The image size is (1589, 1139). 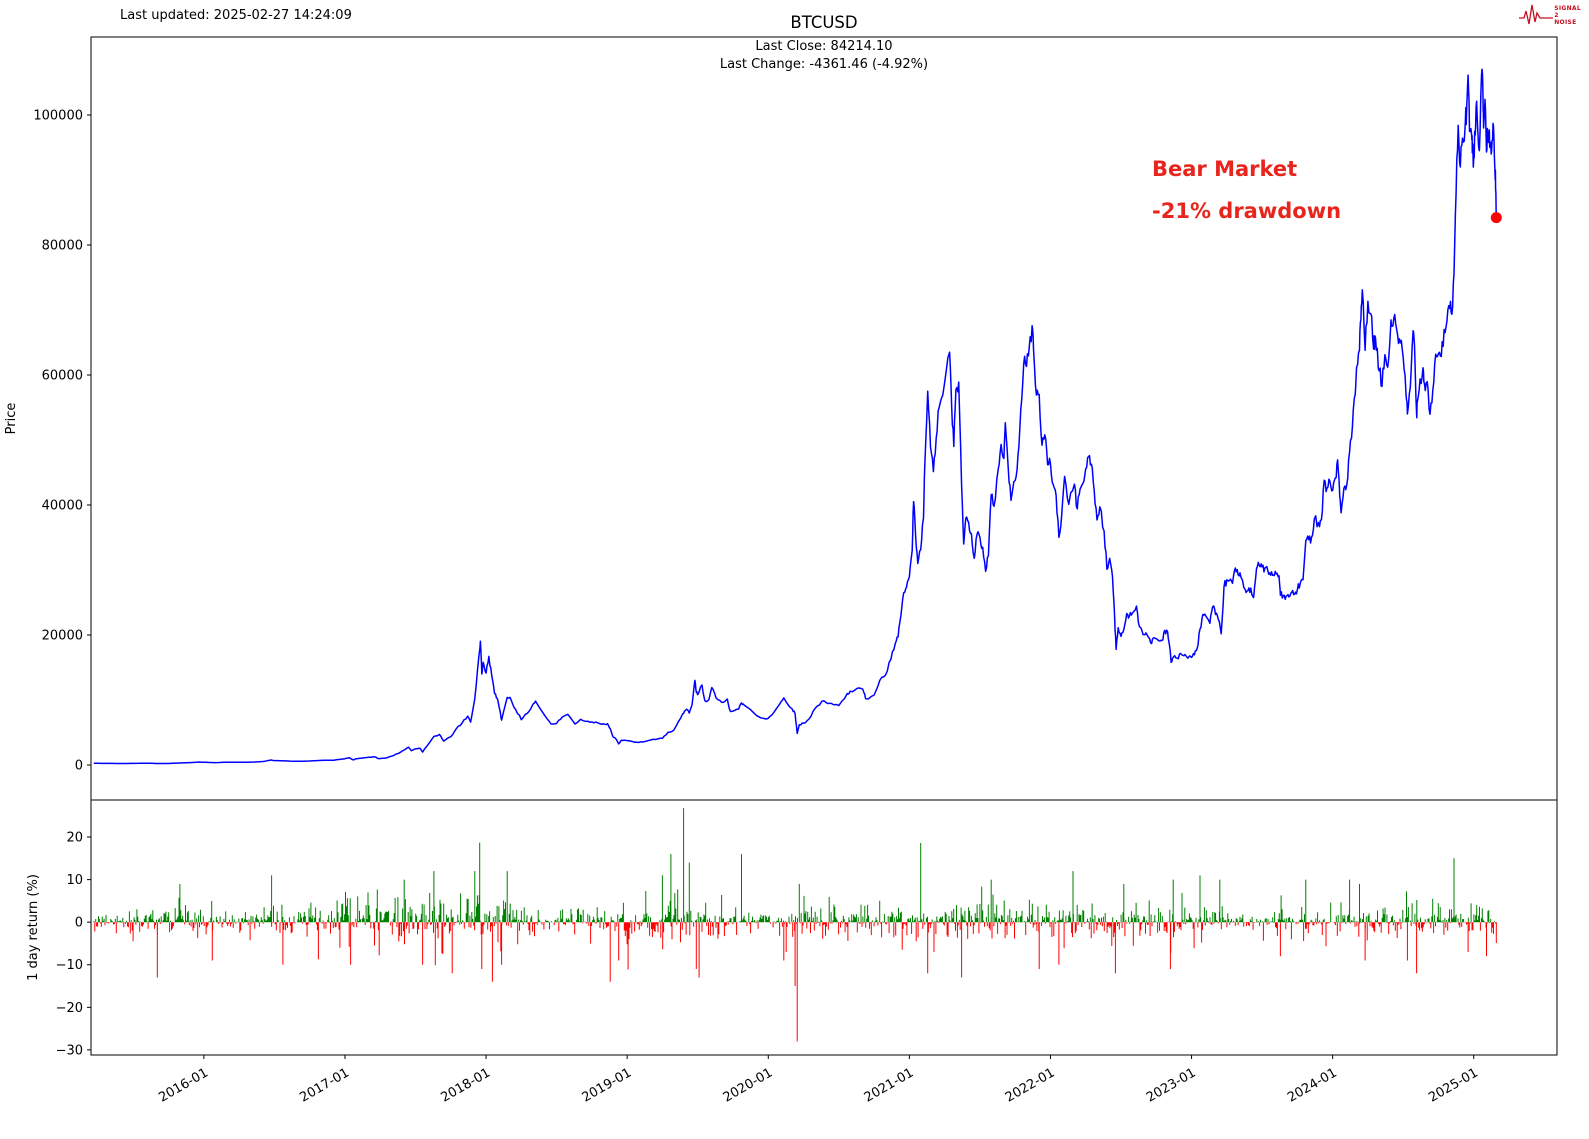 I want to click on xtick-label: 2019-01, so click(x=607, y=1085).